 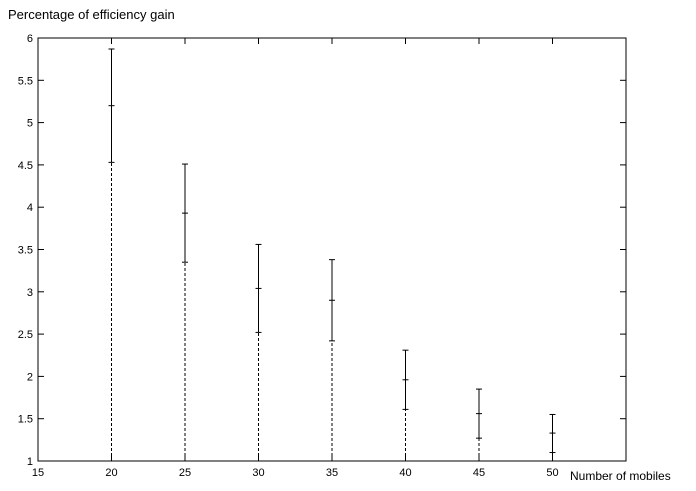 I want to click on y-tick-label: 2, so click(x=30, y=377).